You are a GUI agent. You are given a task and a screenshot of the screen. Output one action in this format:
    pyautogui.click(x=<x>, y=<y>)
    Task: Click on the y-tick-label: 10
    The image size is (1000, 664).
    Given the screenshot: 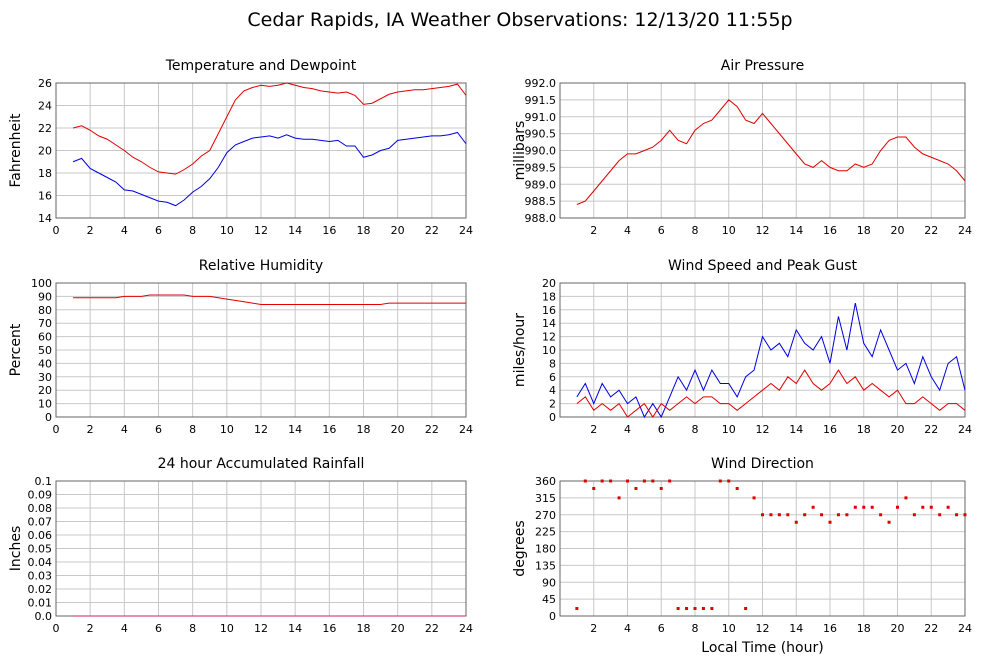 What is the action you would take?
    pyautogui.click(x=45, y=404)
    